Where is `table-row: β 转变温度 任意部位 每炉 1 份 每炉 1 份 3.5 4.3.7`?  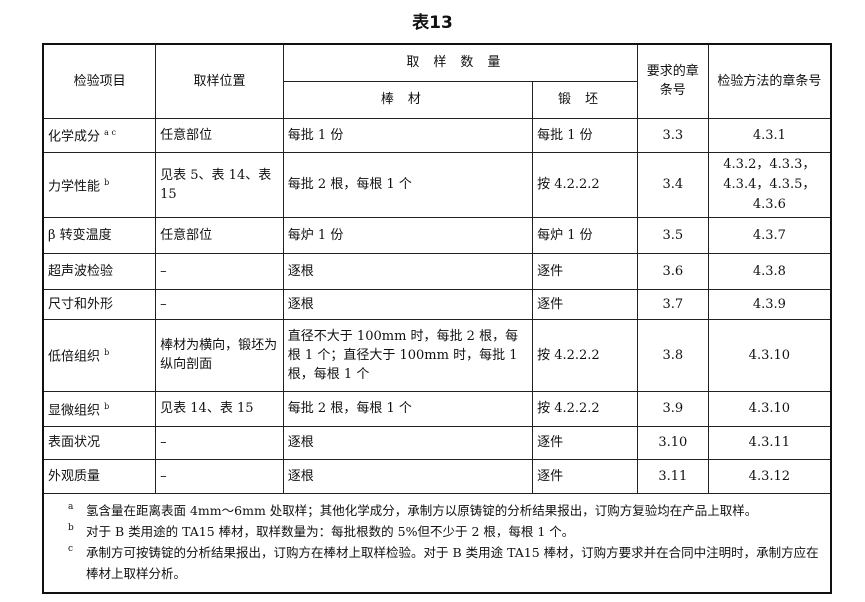
table-row: β 转变温度 任意部位 每炉 1 份 每炉 1 份 3.5 4.3.7 is located at coordinates (437, 235).